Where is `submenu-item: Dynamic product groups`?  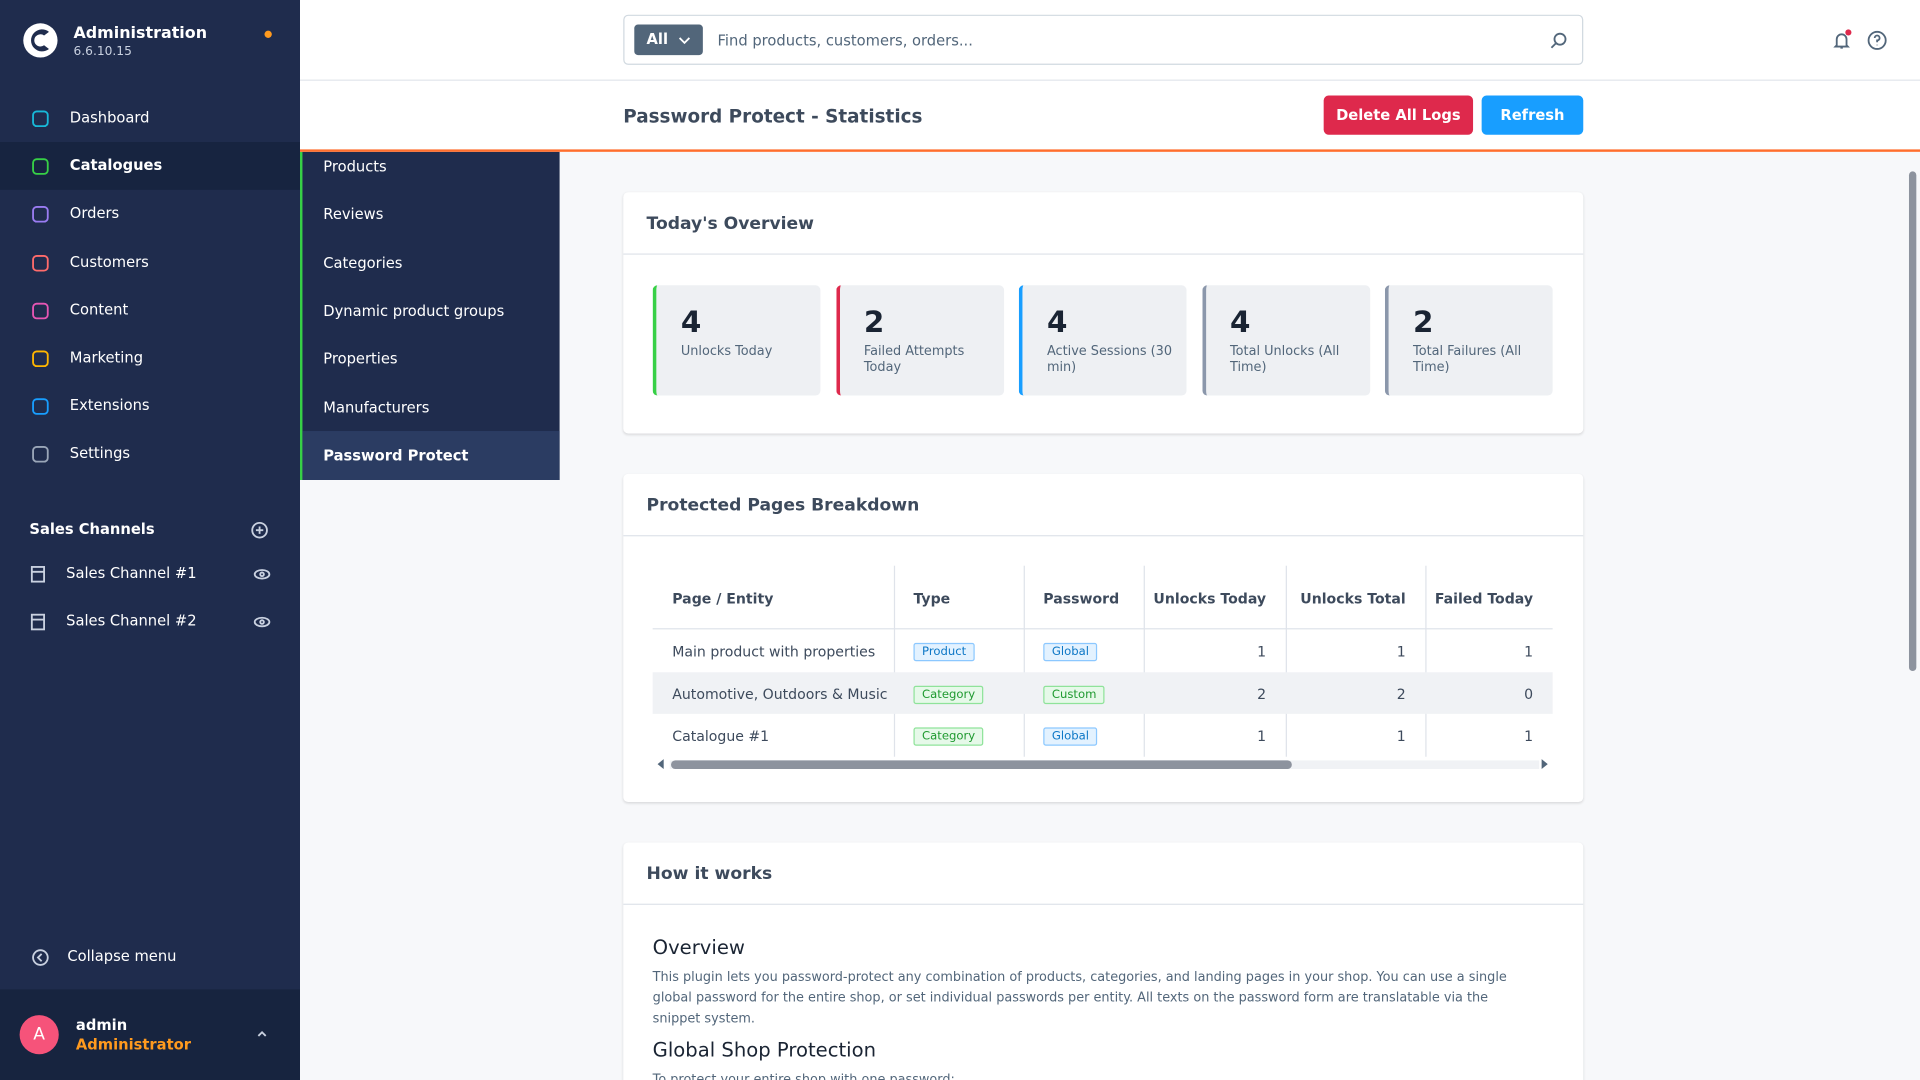 submenu-item: Dynamic product groups is located at coordinates (414, 311).